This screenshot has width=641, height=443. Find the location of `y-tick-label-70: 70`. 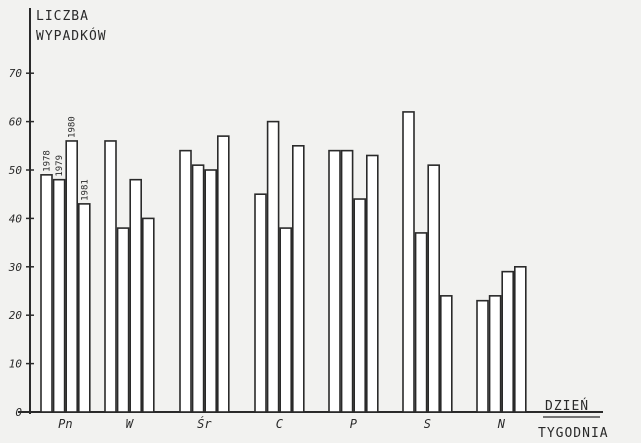

y-tick-label-70: 70 is located at coordinates (16, 73).